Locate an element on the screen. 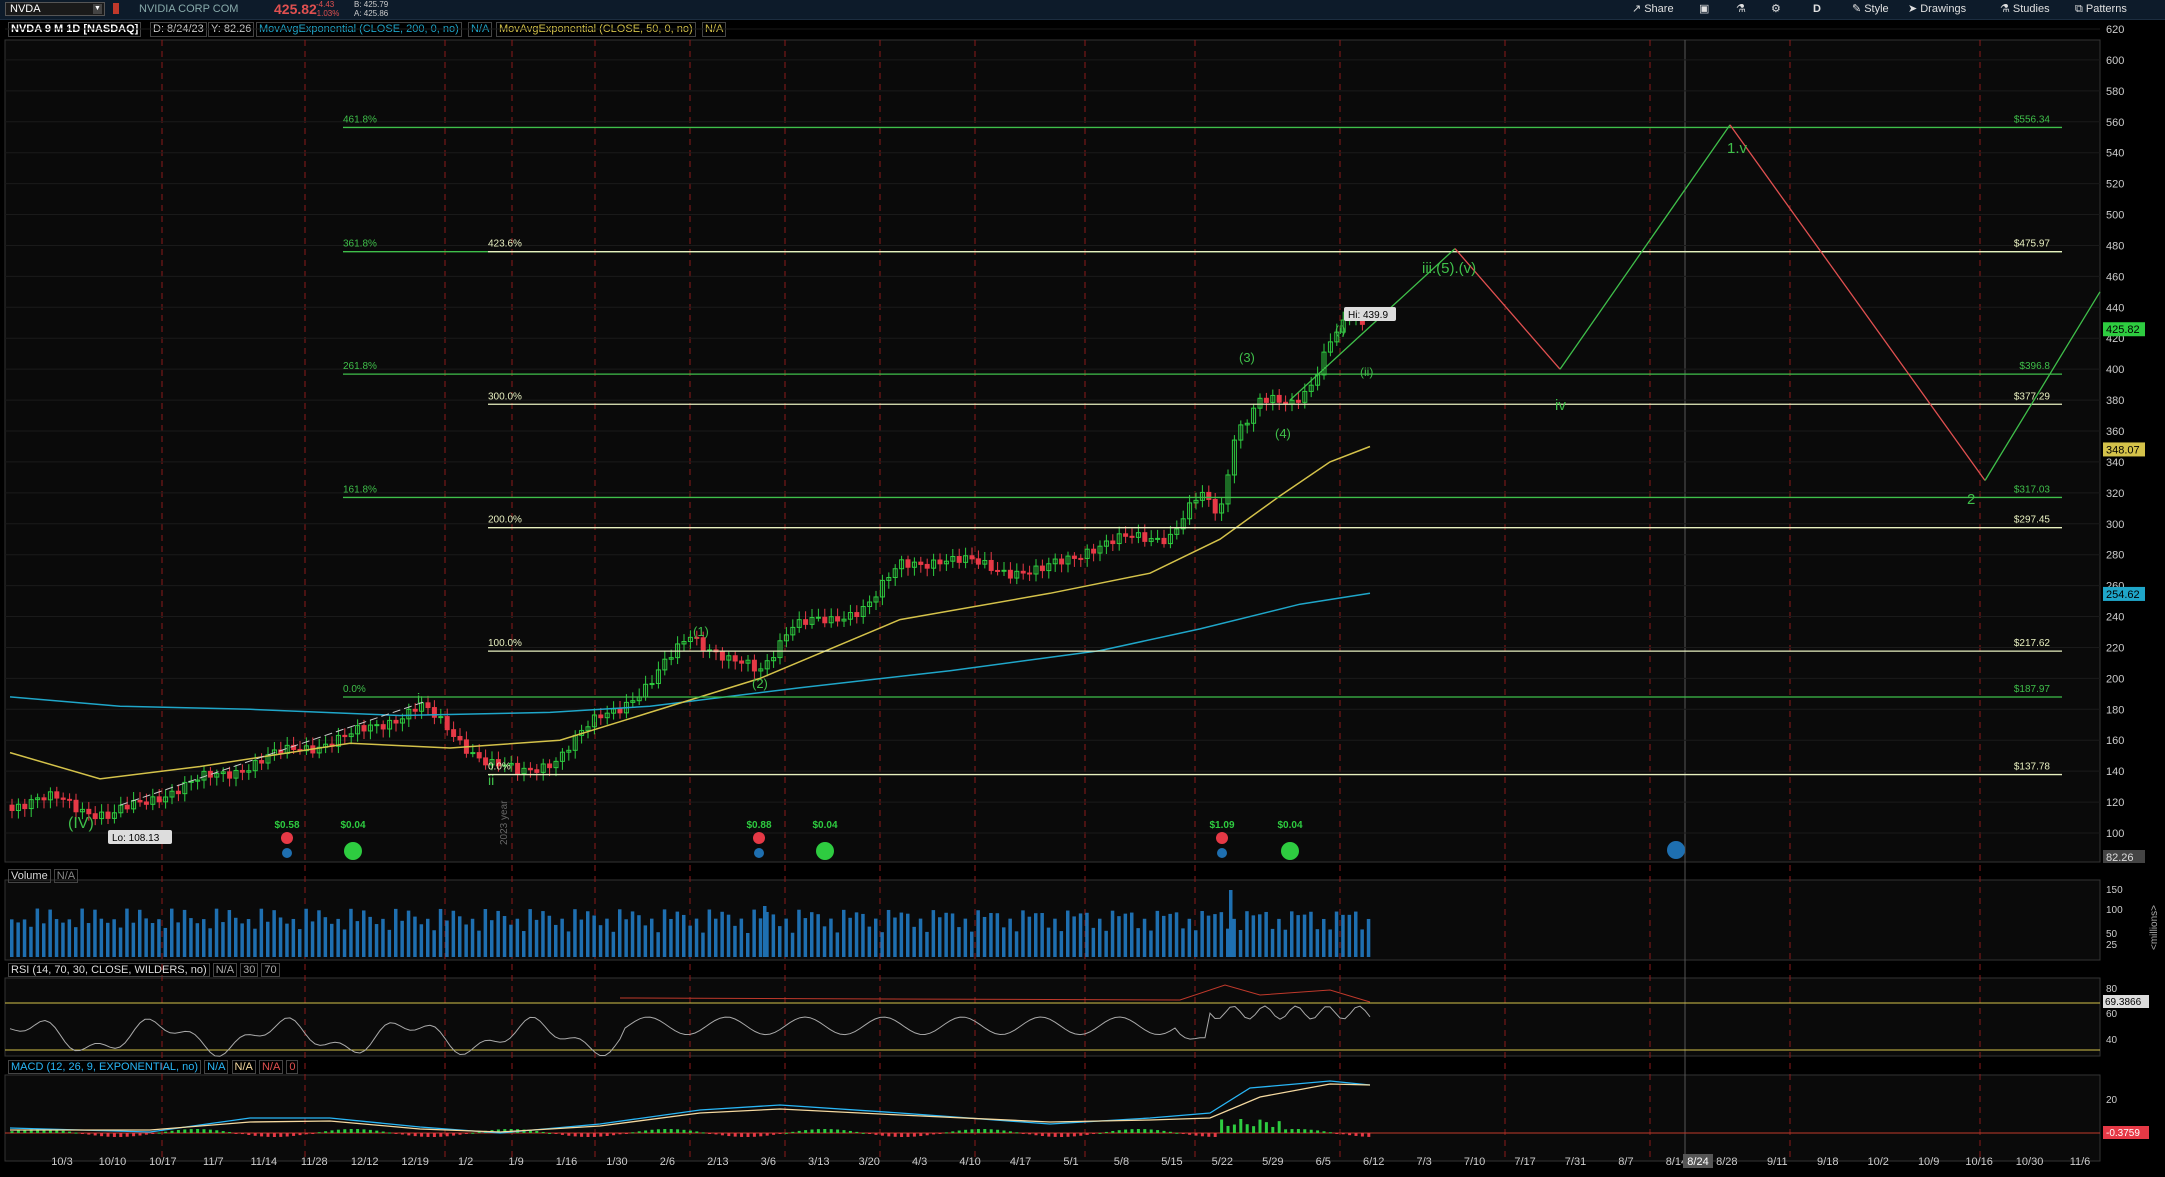 Image resolution: width=2165 pixels, height=1177 pixels. date-tick: 4/3 is located at coordinates (919, 1162).